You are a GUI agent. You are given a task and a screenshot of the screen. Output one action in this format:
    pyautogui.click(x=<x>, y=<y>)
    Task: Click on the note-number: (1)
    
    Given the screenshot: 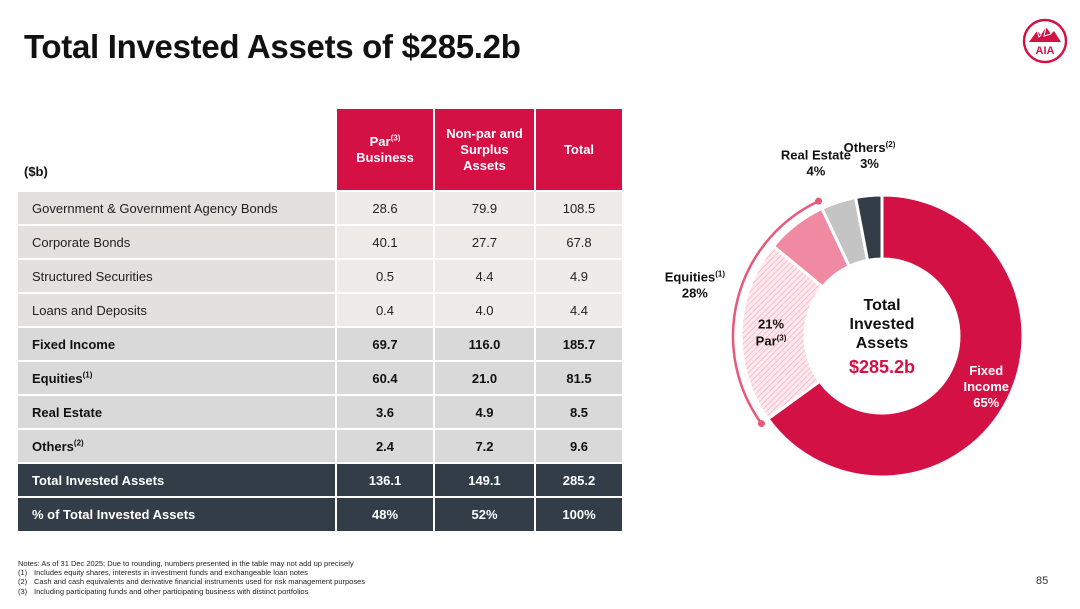 What is the action you would take?
    pyautogui.click(x=23, y=573)
    